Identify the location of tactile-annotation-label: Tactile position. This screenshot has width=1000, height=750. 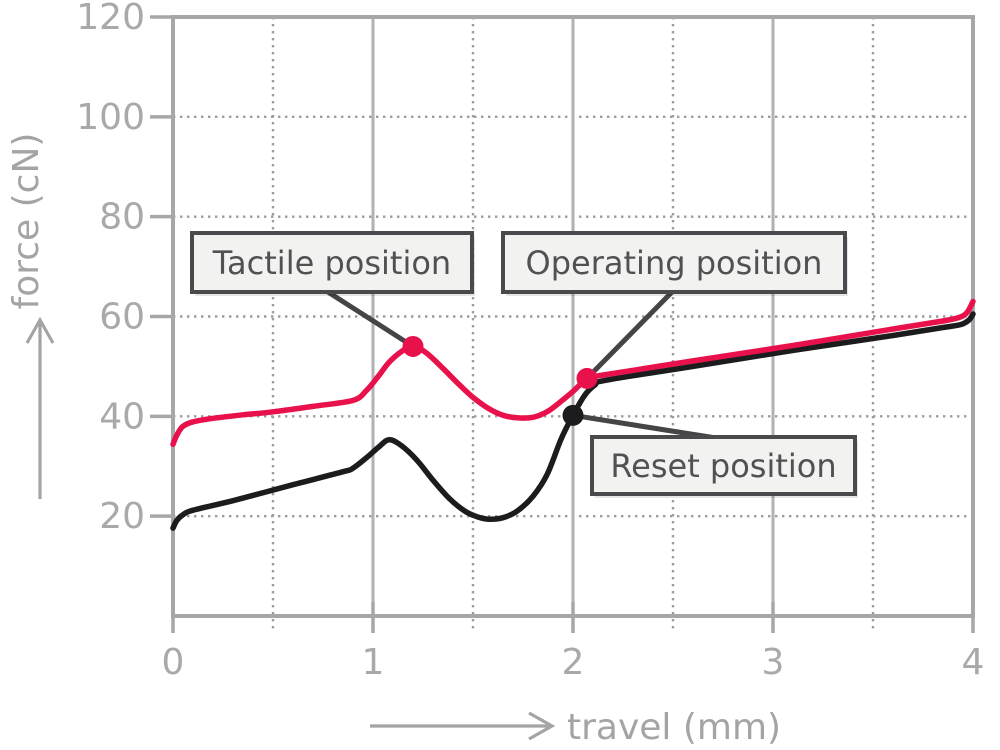
(331, 263).